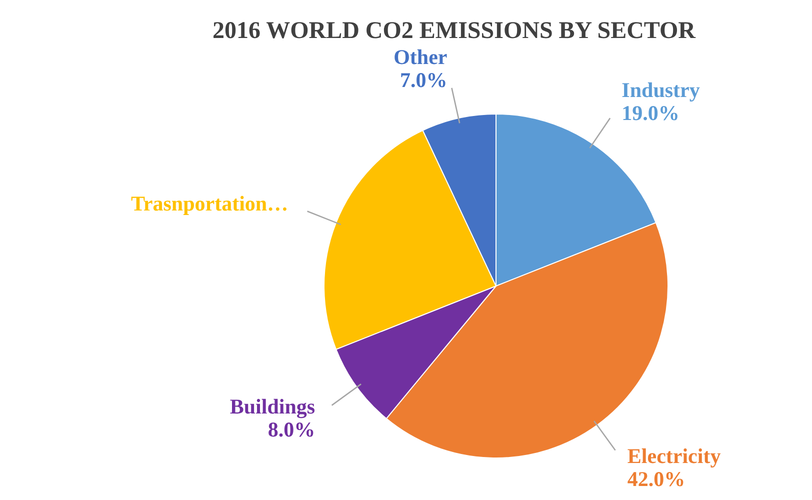 The height and width of the screenshot is (500, 812). What do you see at coordinates (454, 31) in the screenshot?
I see `chart-title: 2016 WORLD CO2 EMISSIONS BY SECTOR` at bounding box center [454, 31].